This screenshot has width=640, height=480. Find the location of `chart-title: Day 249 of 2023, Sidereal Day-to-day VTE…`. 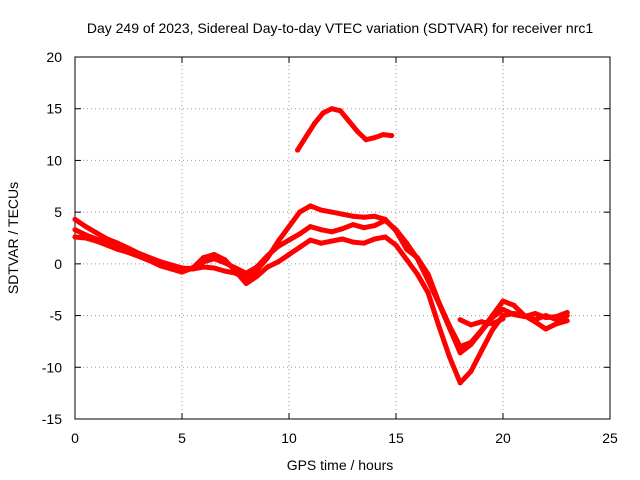

chart-title: Day 249 of 2023, Sidereal Day-to-day VTE… is located at coordinates (340, 28).